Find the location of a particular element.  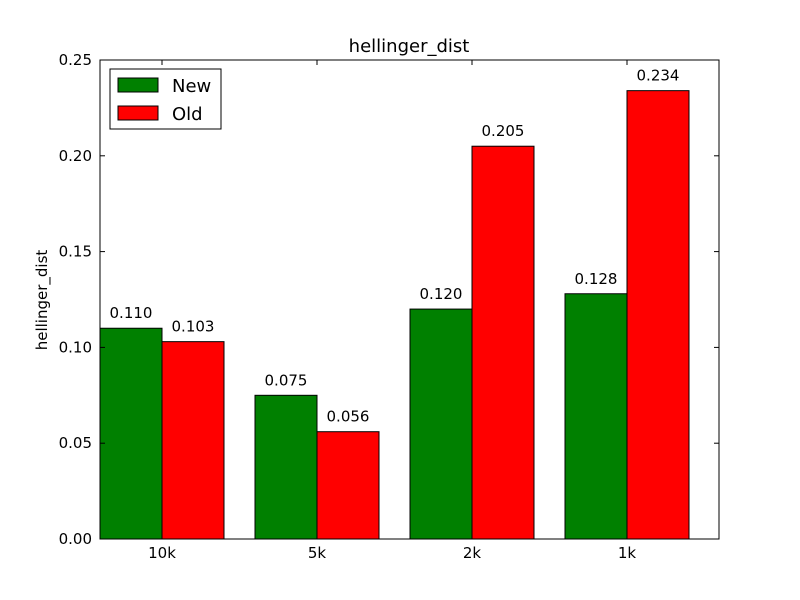

legend-swatch-new is located at coordinates (138, 85).